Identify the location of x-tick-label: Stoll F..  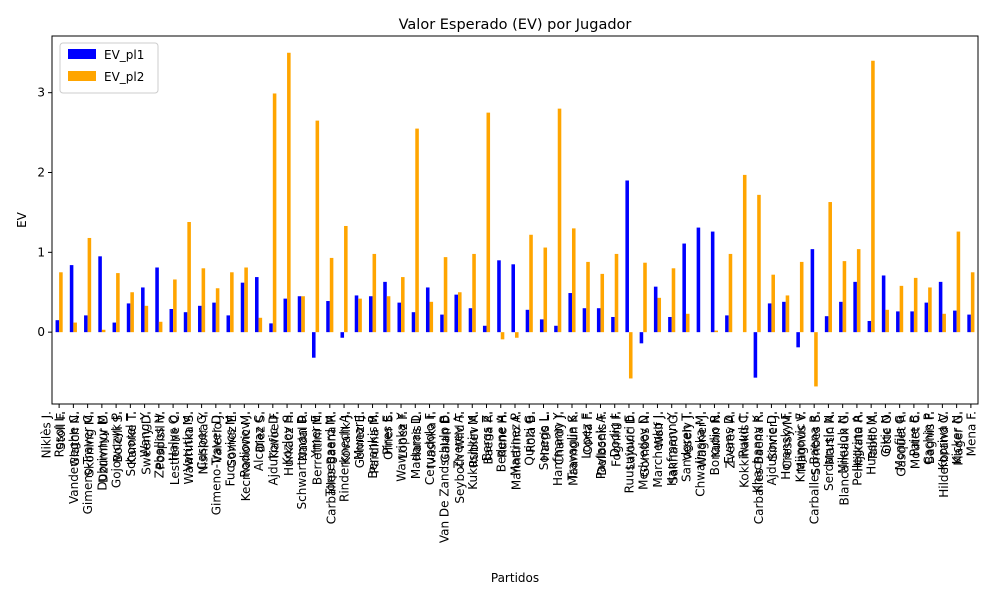
(61, 430).